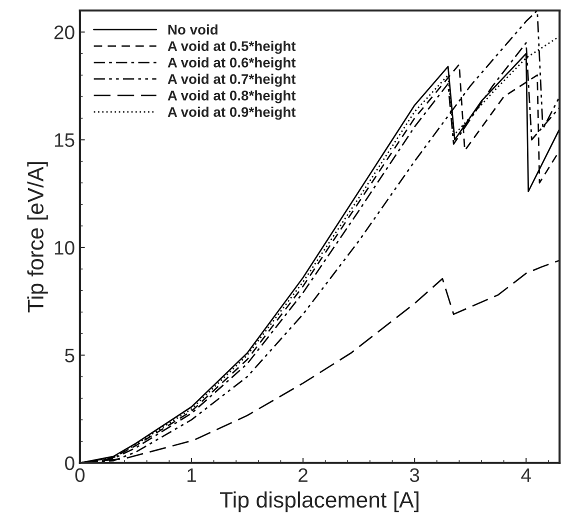  Describe the element at coordinates (415, 475) in the screenshot. I see `x-tick-label: 3` at that location.